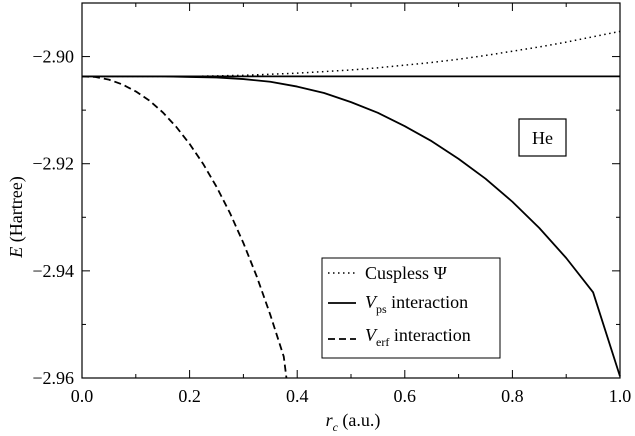  What do you see at coordinates (353, 422) in the screenshot?
I see `x-axis-title: rc (a.u.)` at bounding box center [353, 422].